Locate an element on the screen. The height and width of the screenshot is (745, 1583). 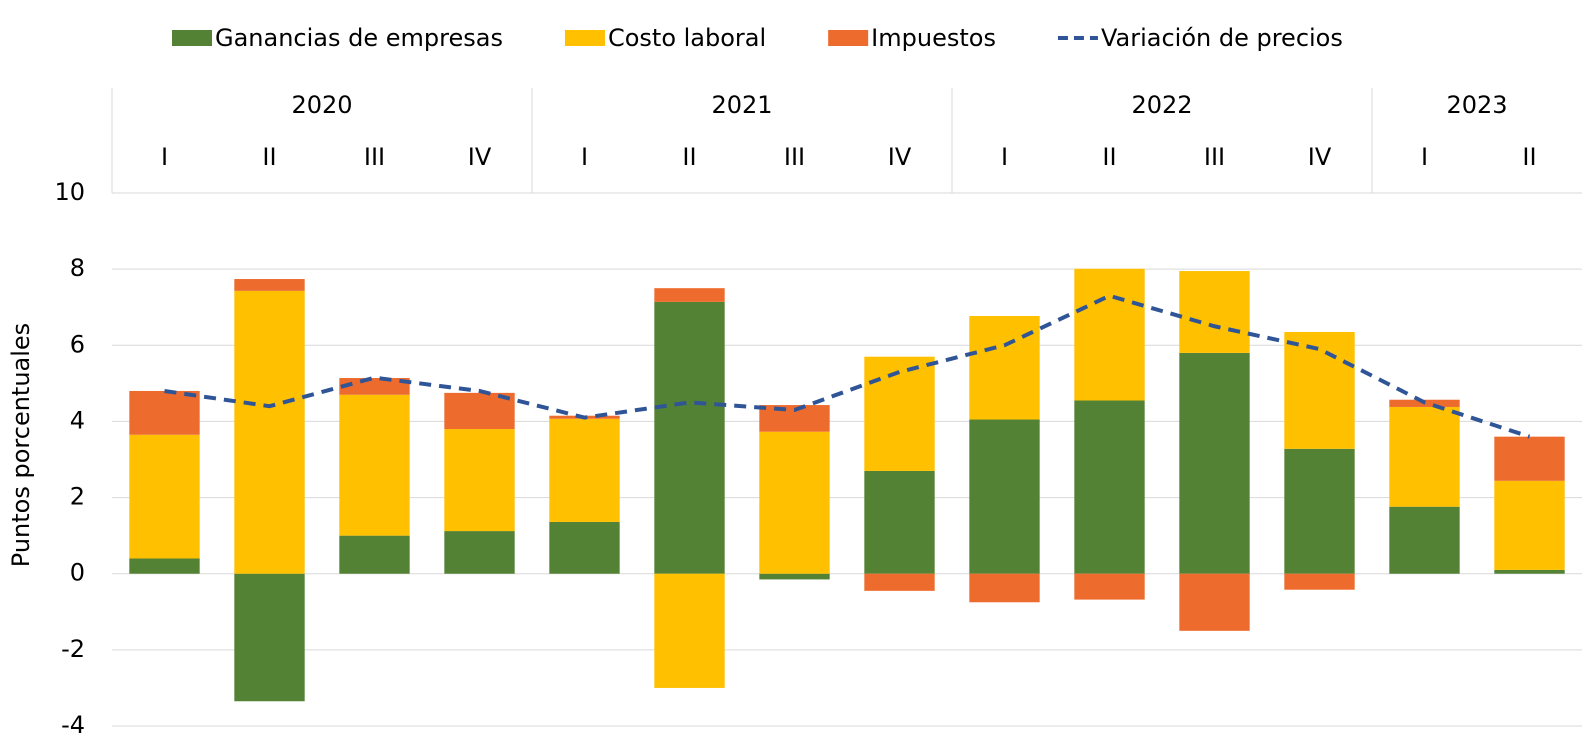
y-tick-label: 2 is located at coordinates (77, 497).